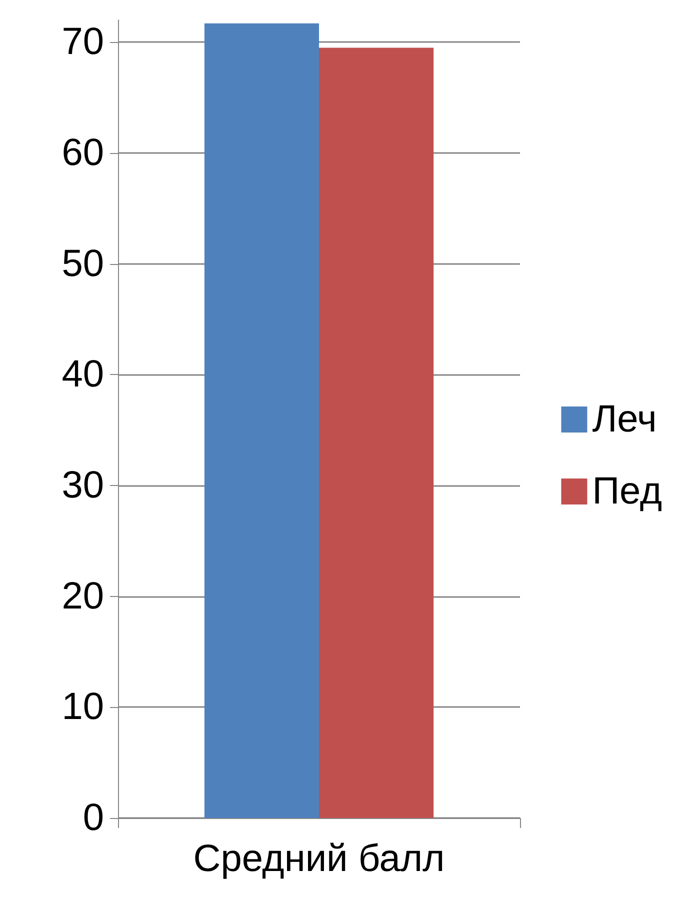  What do you see at coordinates (627, 491) in the screenshot?
I see `legend-label: Пед` at bounding box center [627, 491].